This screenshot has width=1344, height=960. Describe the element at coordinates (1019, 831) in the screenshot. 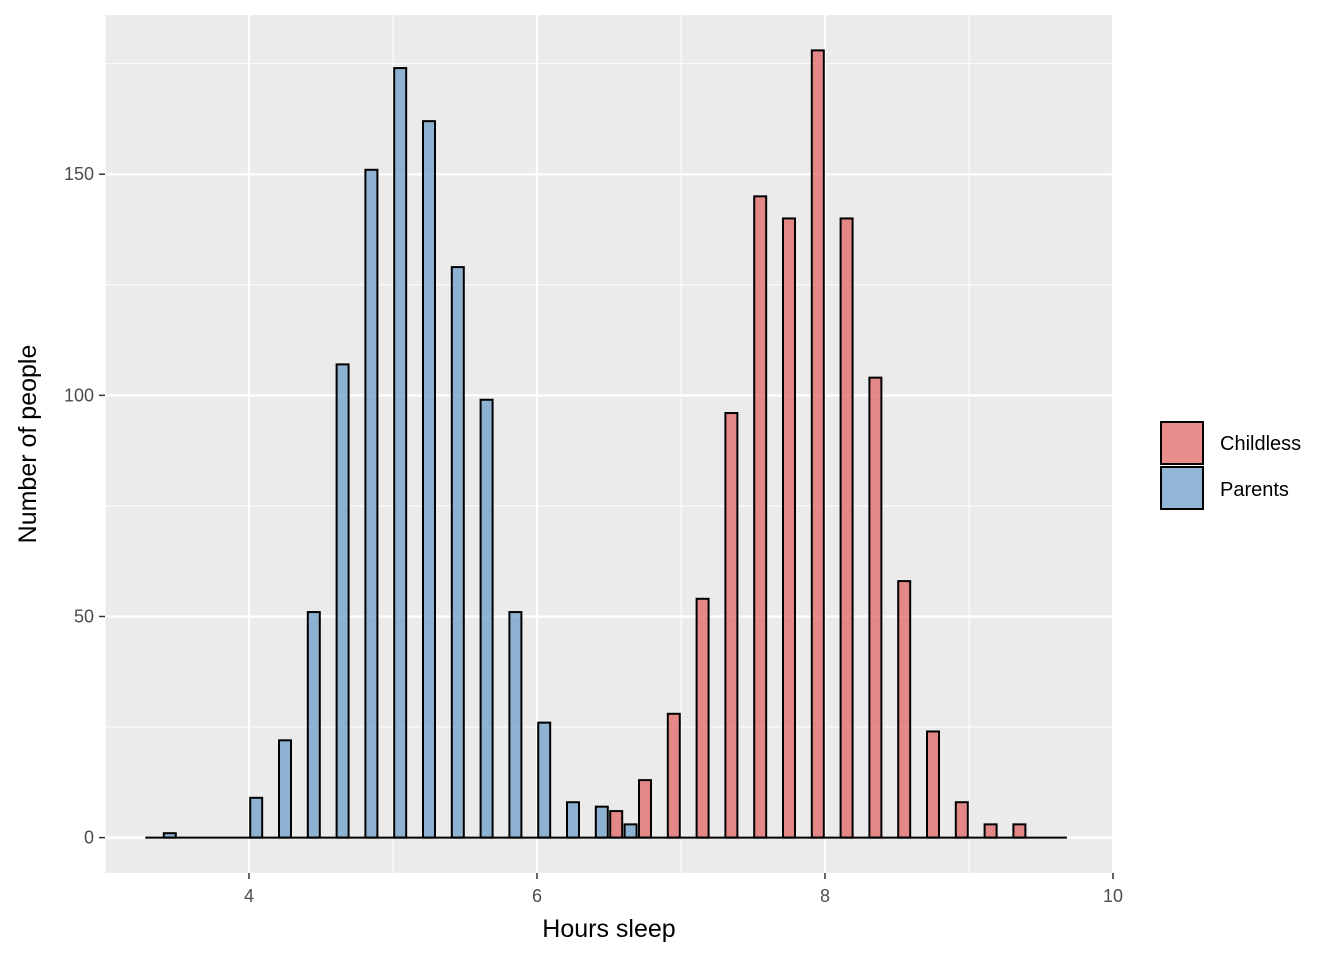

I see `bar-childless-9.4` at that location.